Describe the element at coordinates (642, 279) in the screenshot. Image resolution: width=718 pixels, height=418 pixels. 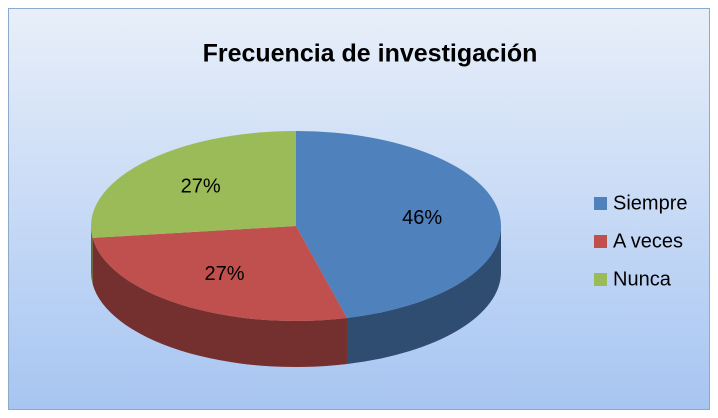
I see `legend-label: Nunca` at that location.